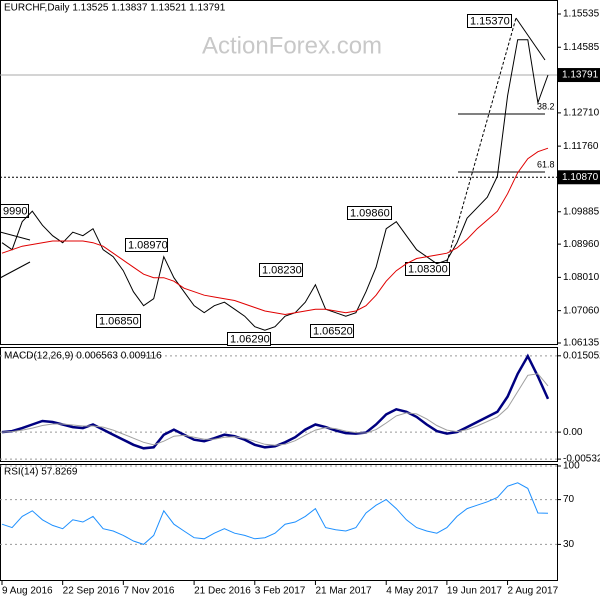  I want to click on annotation: 1.08300, so click(428, 269).